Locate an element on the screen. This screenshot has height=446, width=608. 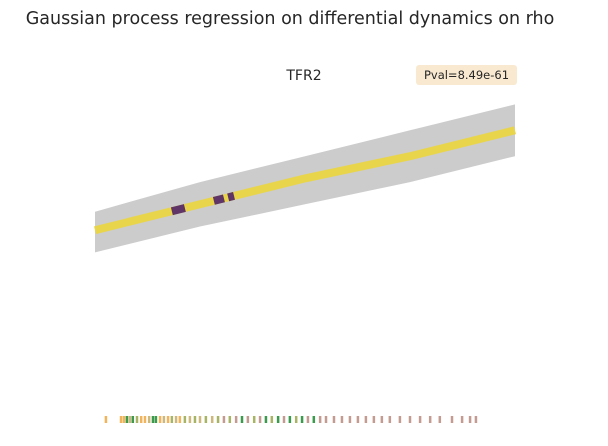
annotation-box is located at coordinates (466, 75).